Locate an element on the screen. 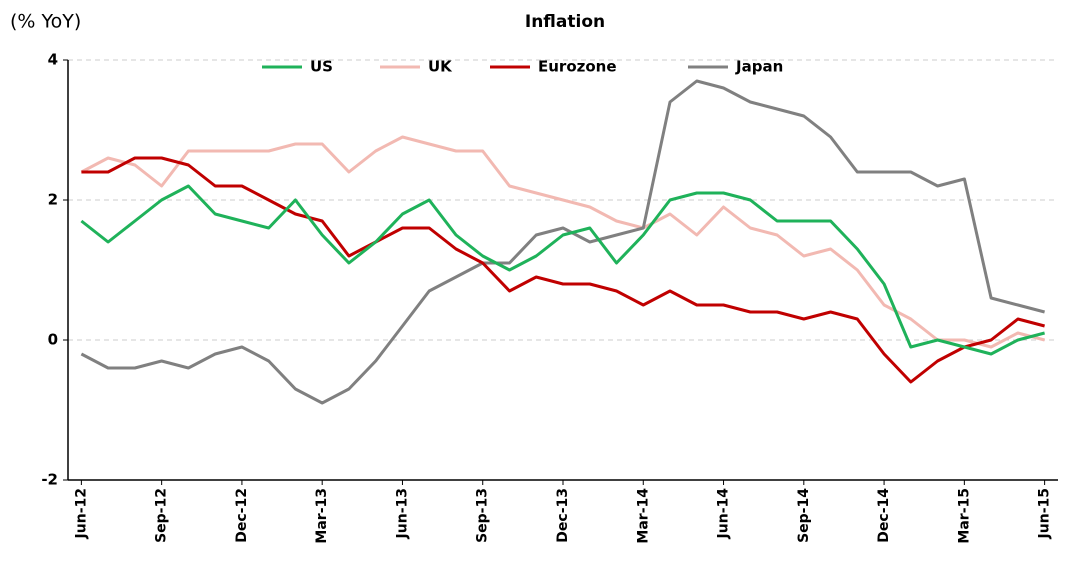  y-axis-label: (% YoY) is located at coordinates (45, 22).